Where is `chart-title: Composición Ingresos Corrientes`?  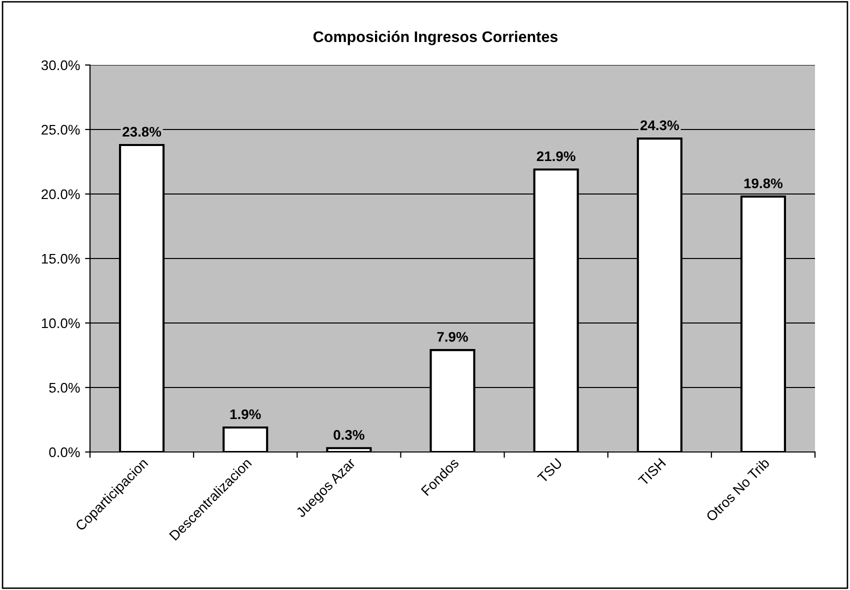
chart-title: Composición Ingresos Corrientes is located at coordinates (435, 38).